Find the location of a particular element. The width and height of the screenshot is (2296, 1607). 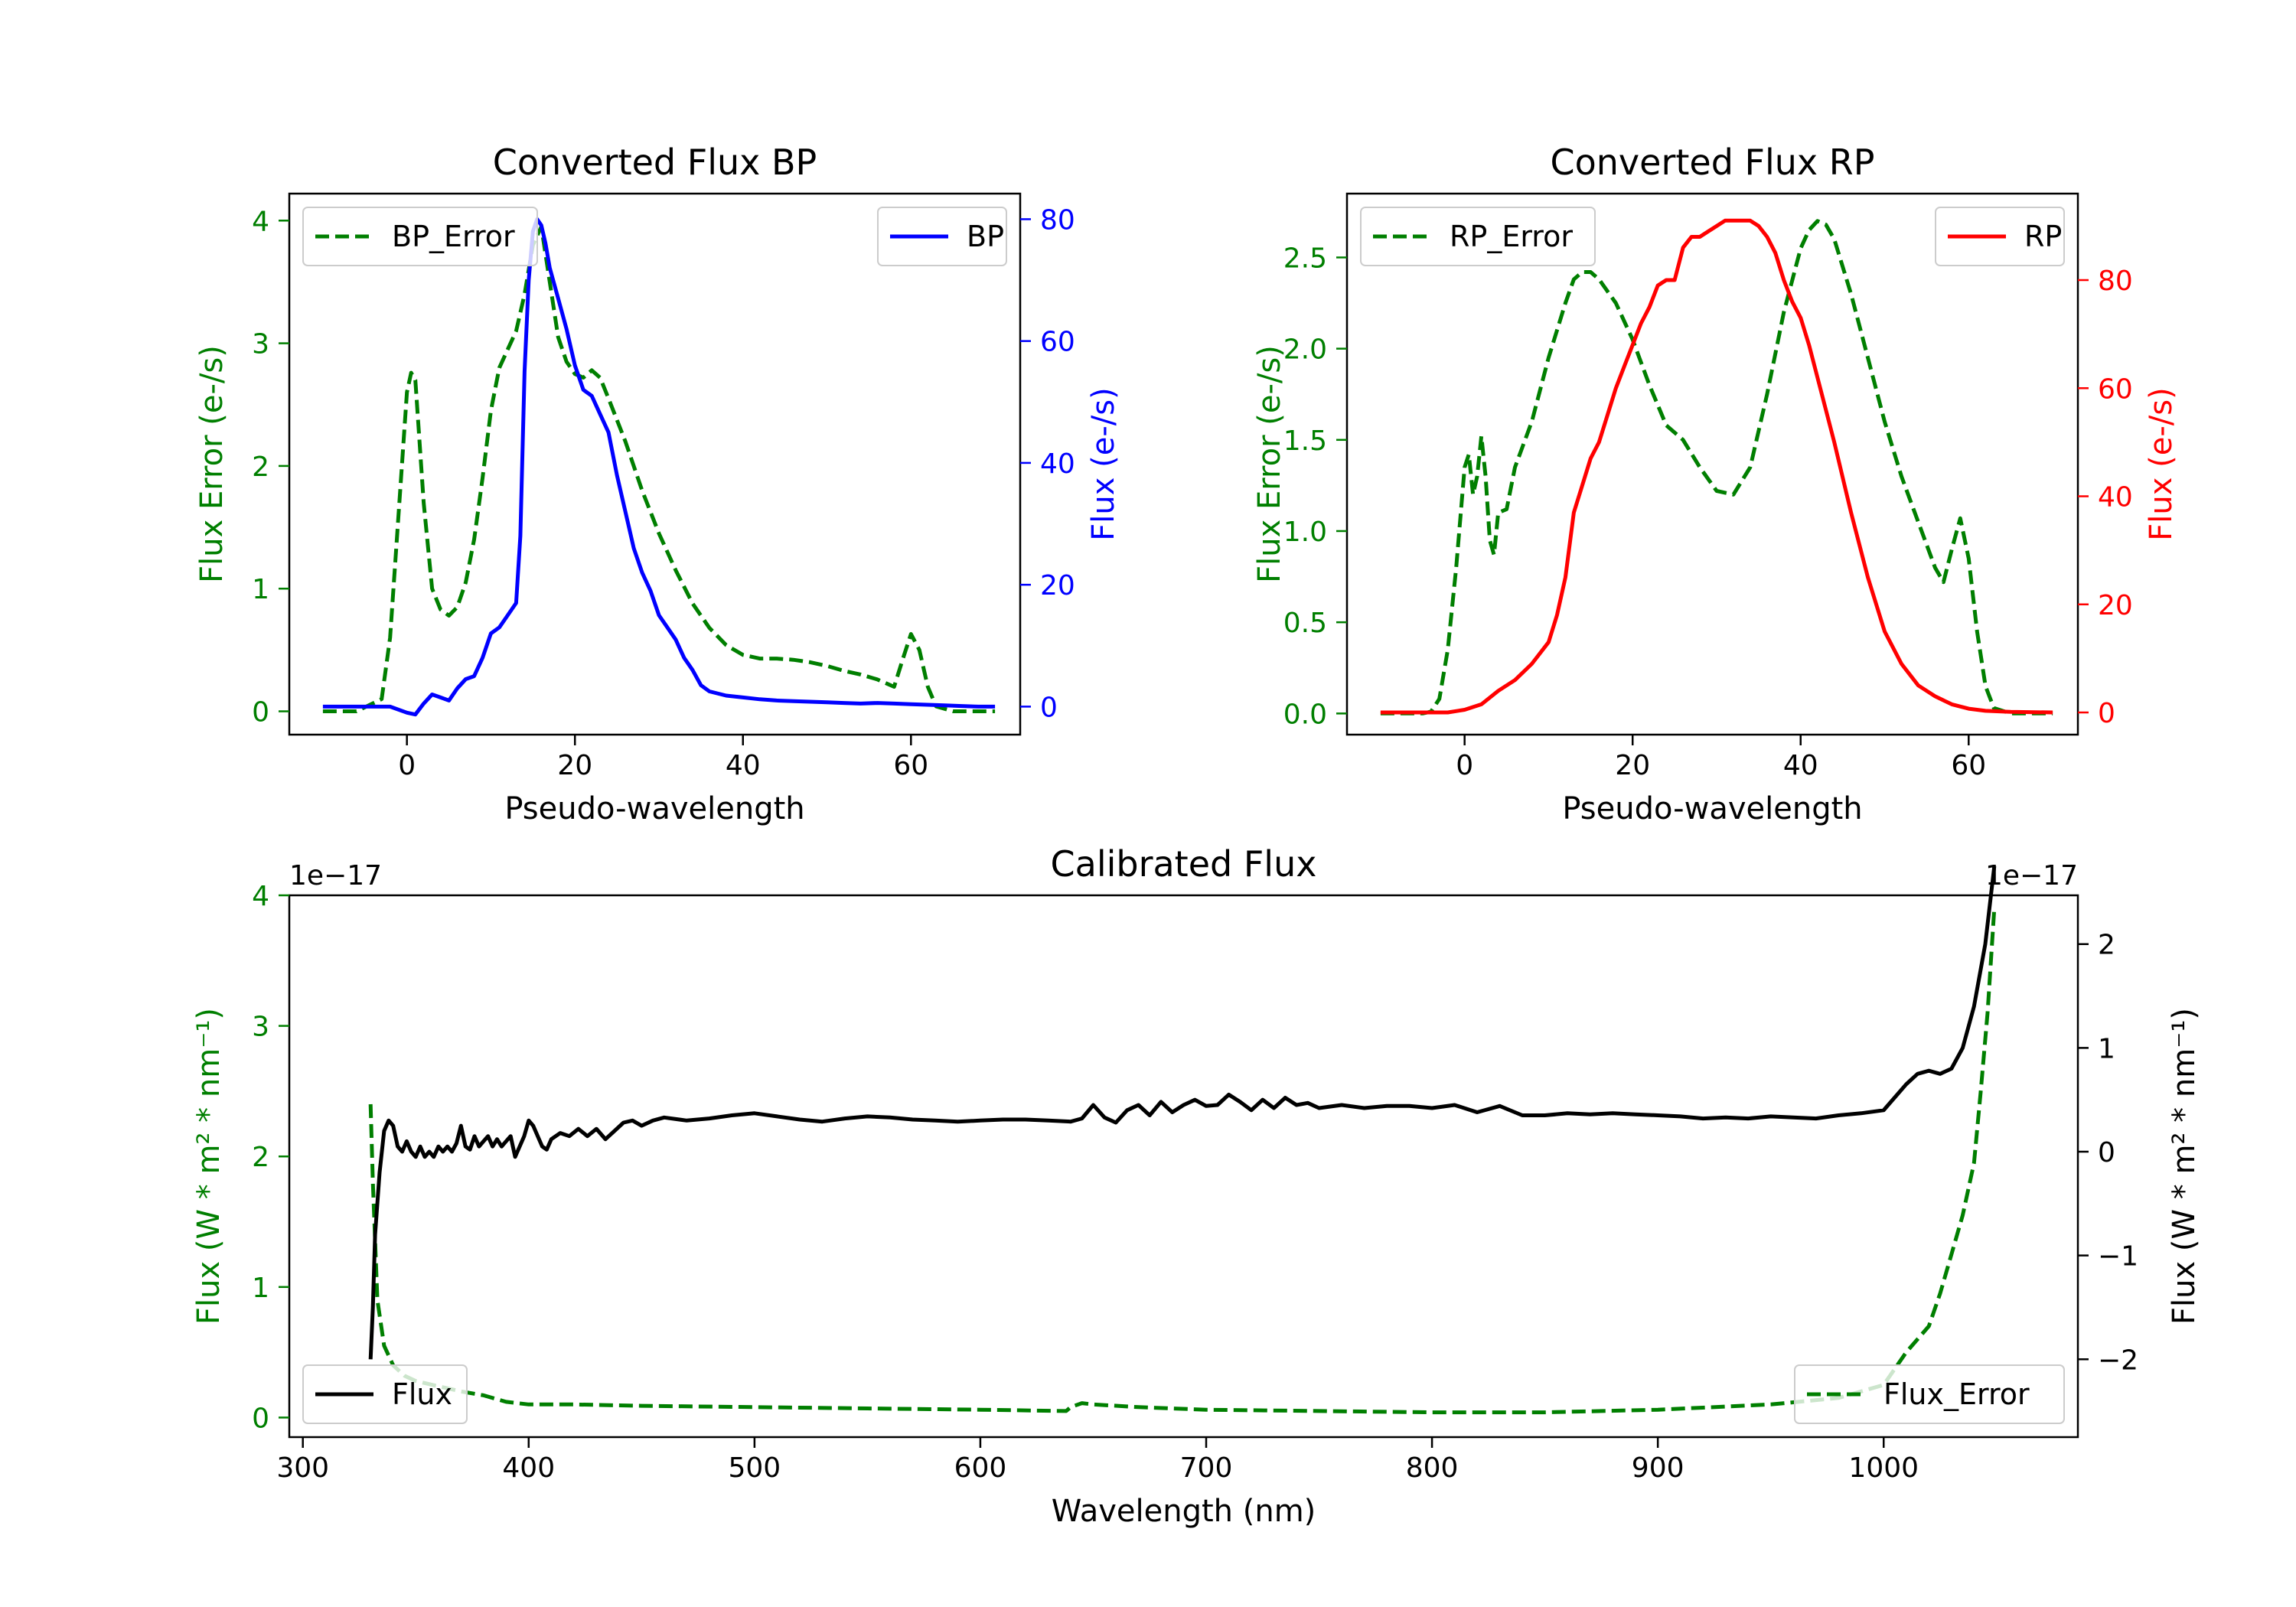

bp-series-bp-error is located at coordinates (659, 469).